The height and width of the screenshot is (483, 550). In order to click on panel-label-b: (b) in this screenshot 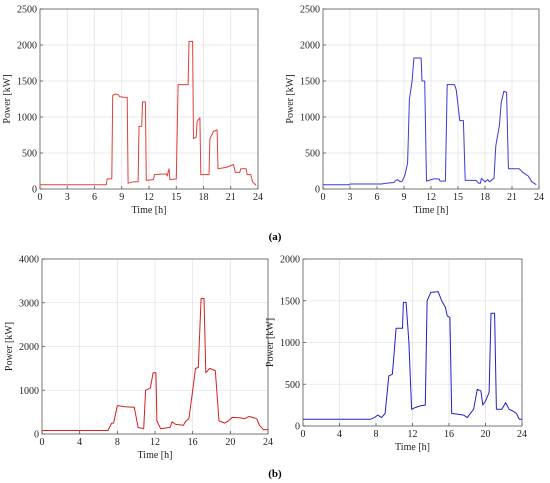, I will do `click(275, 474)`.